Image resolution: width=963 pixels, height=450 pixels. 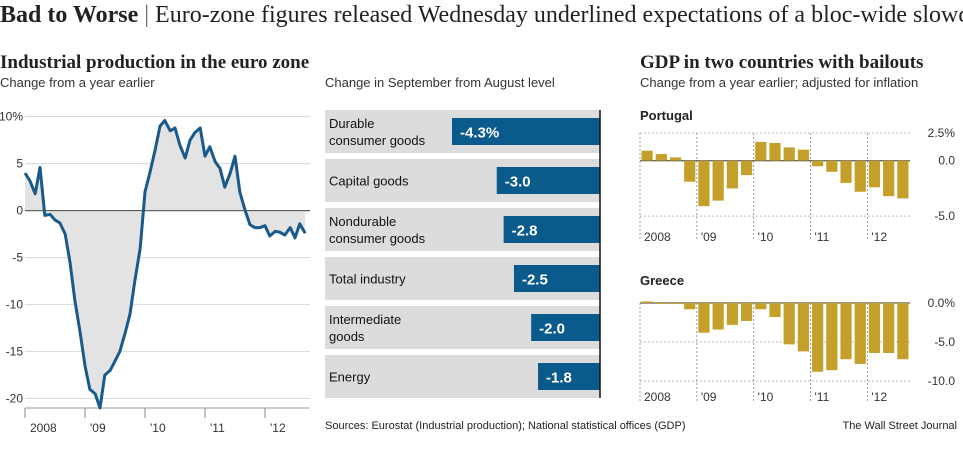 What do you see at coordinates (347, 336) in the screenshot?
I see `row-label: goods` at bounding box center [347, 336].